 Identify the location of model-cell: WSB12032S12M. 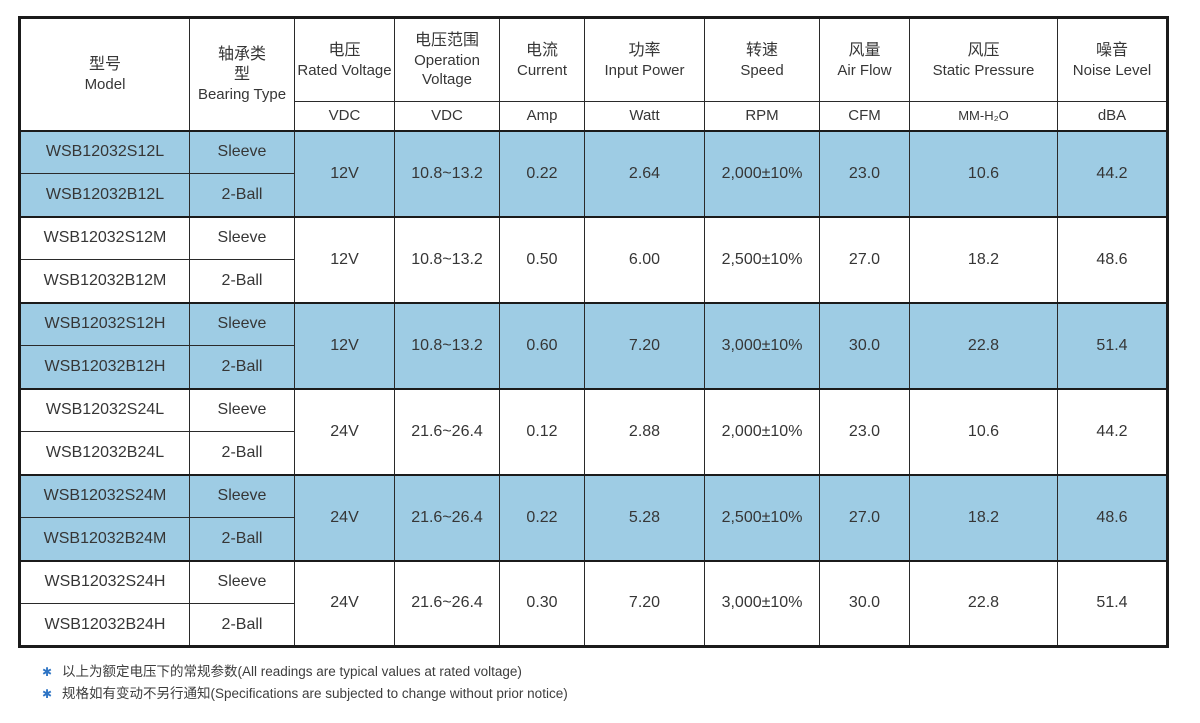
(104, 237).